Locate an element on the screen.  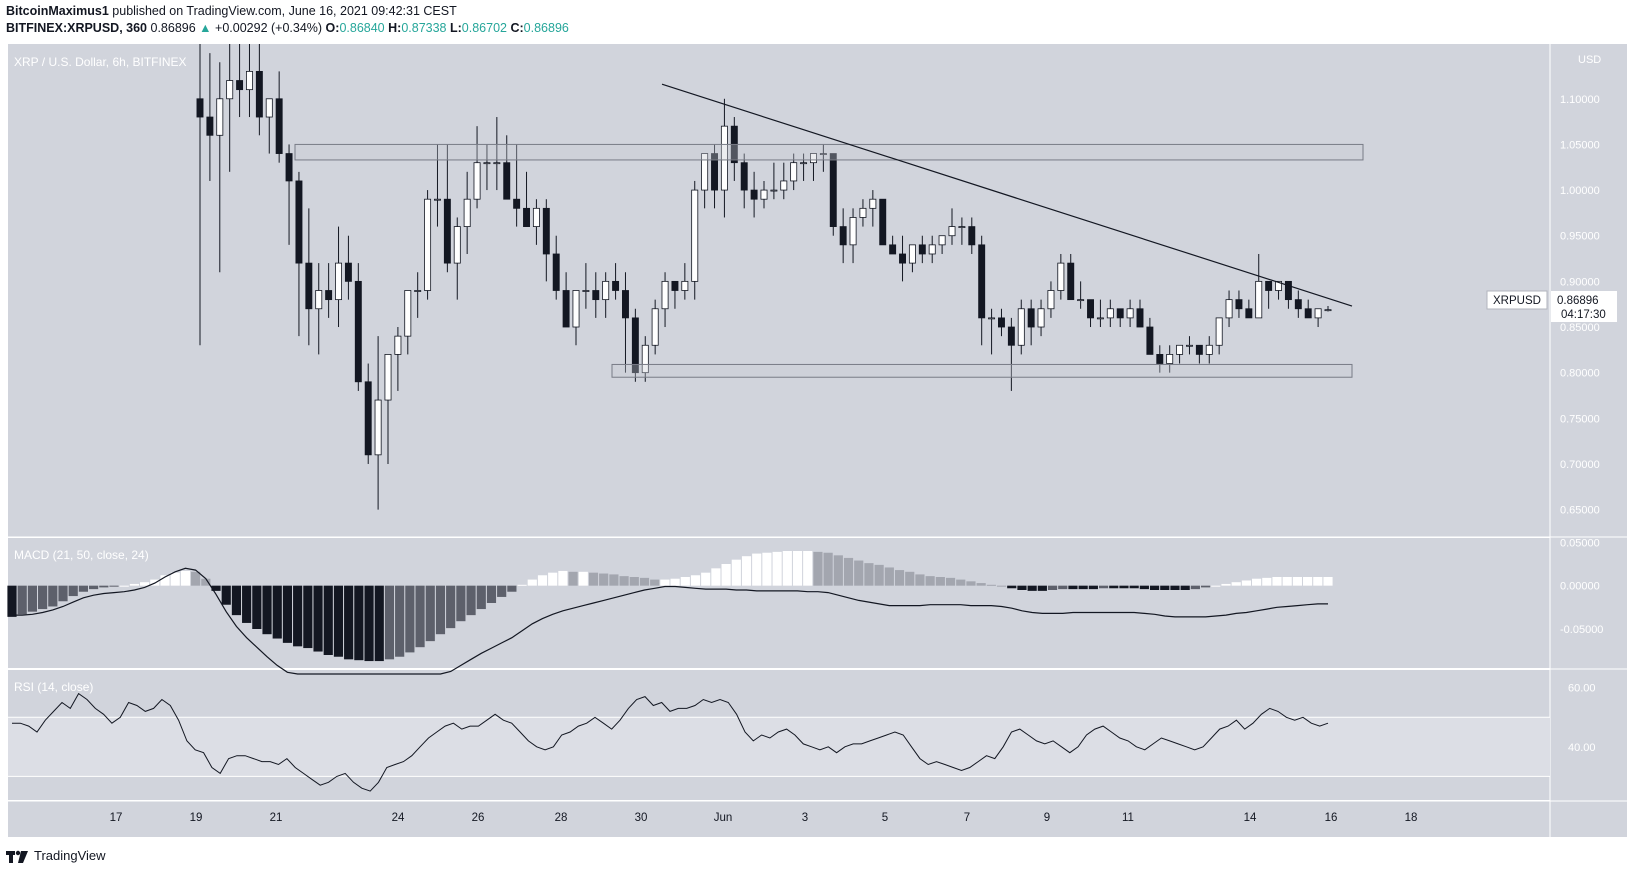
price-tick-label: 1.05000 is located at coordinates (1580, 145).